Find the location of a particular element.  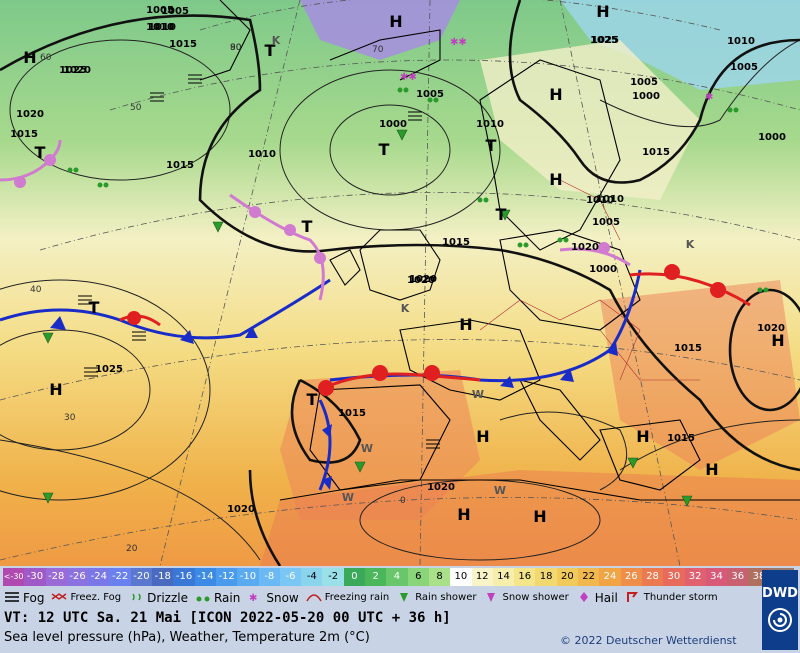

isobar-1020-east-high is located at coordinates (764, 350).